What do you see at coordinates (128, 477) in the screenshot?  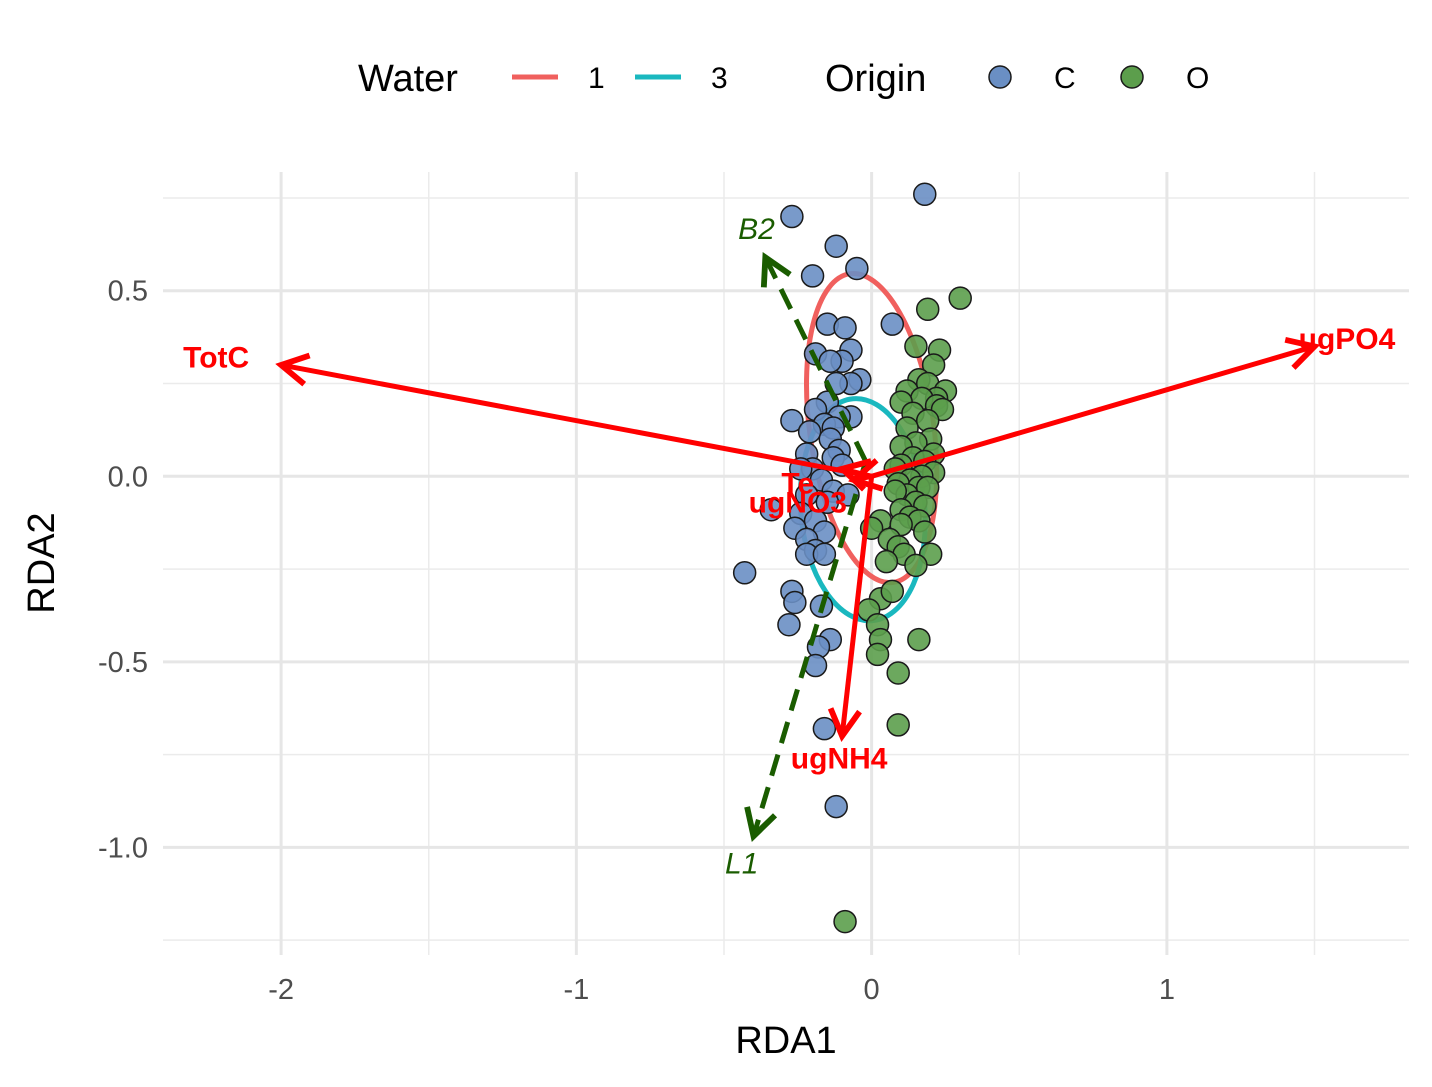 I see `y-tick-label: 0.0` at bounding box center [128, 477].